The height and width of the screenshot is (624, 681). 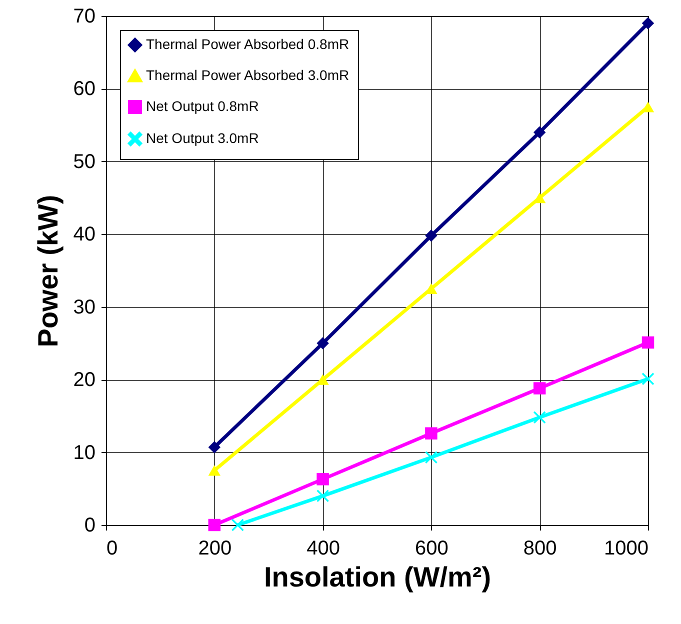 What do you see at coordinates (215, 549) in the screenshot?
I see `x-tick-label: 200` at bounding box center [215, 549].